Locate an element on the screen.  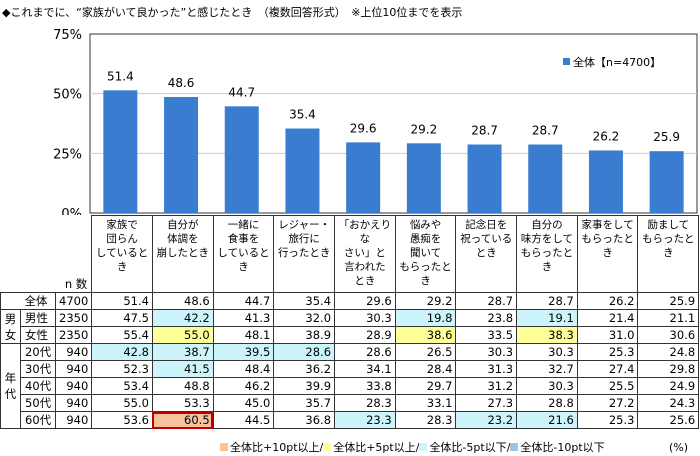
category-header: 自分が 体調を 崩したとき is located at coordinates (182, 254).